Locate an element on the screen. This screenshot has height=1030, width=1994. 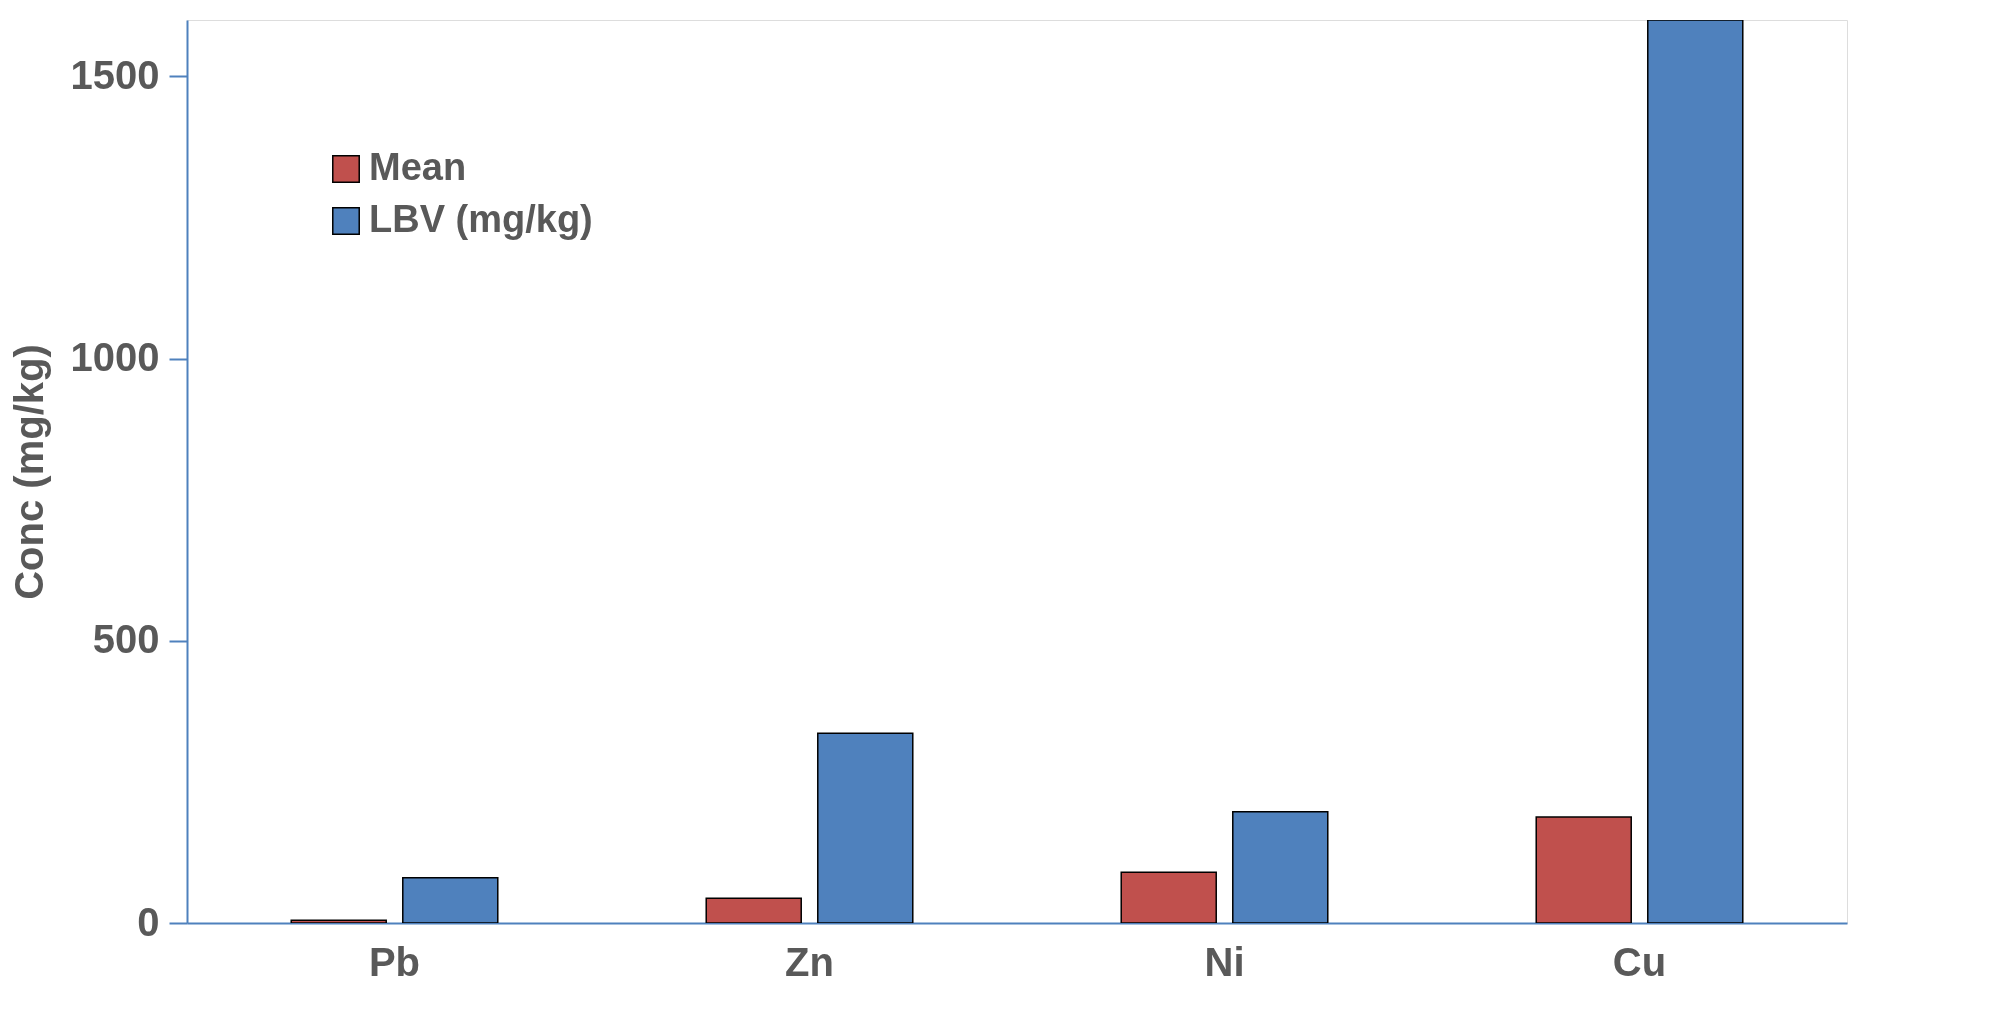
y-tick-label: 0 is located at coordinates (148, 921).